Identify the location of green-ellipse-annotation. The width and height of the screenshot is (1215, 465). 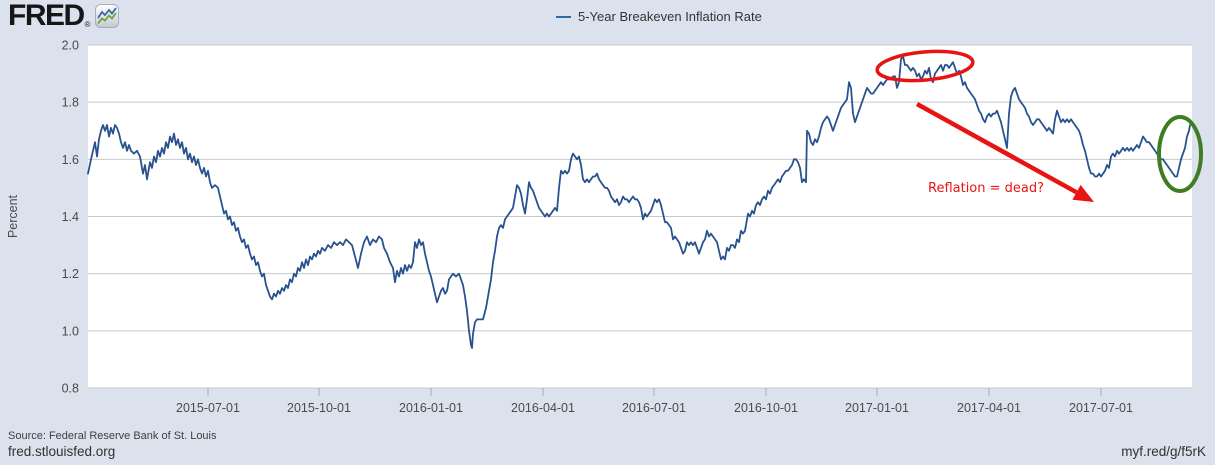
(1180, 154).